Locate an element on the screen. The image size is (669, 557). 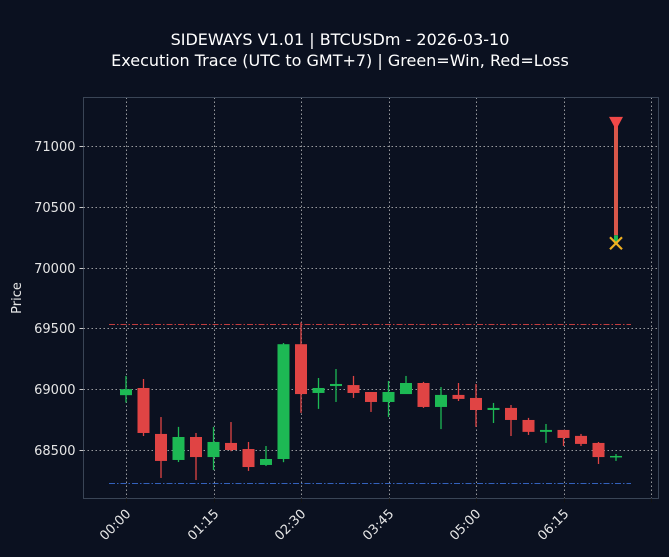
entry-triangle-icon is located at coordinates (616, 123).